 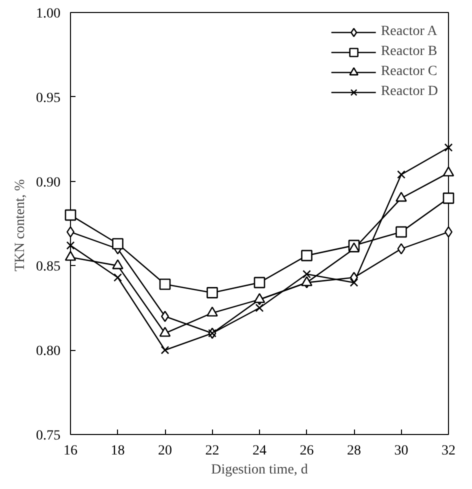 I want to click on x-tick-label: 30, so click(x=401, y=451).